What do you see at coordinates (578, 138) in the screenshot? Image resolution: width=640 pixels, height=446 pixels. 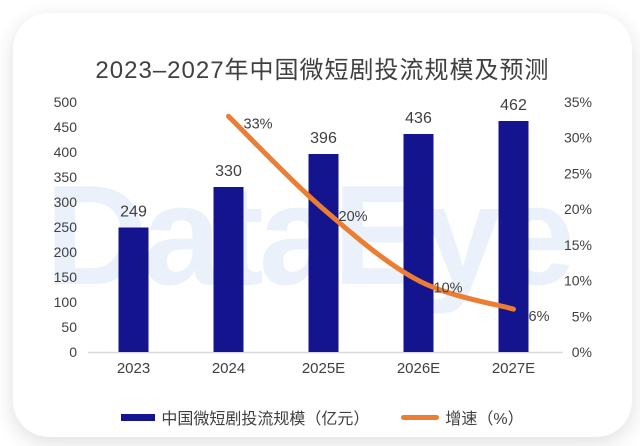 I see `right-axis-tick-label: 30%` at bounding box center [578, 138].